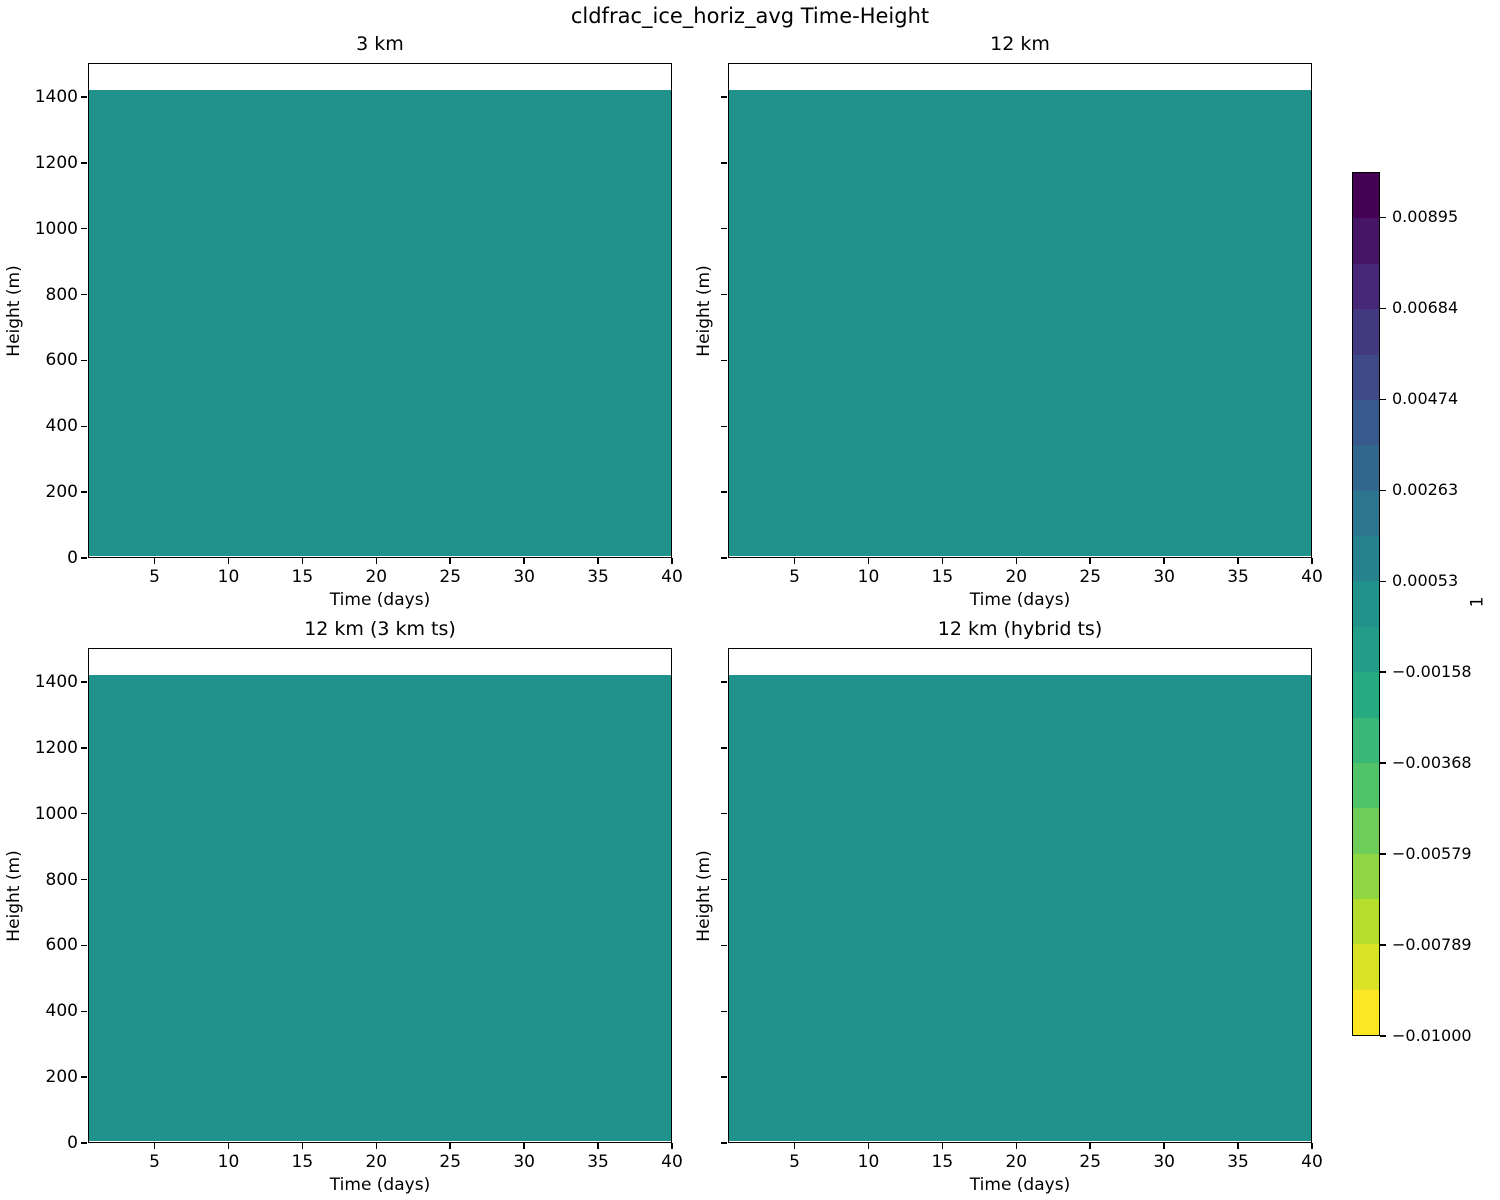  What do you see at coordinates (1432, 1035) in the screenshot?
I see `colorbar-tick-label: −0.01000` at bounding box center [1432, 1035].